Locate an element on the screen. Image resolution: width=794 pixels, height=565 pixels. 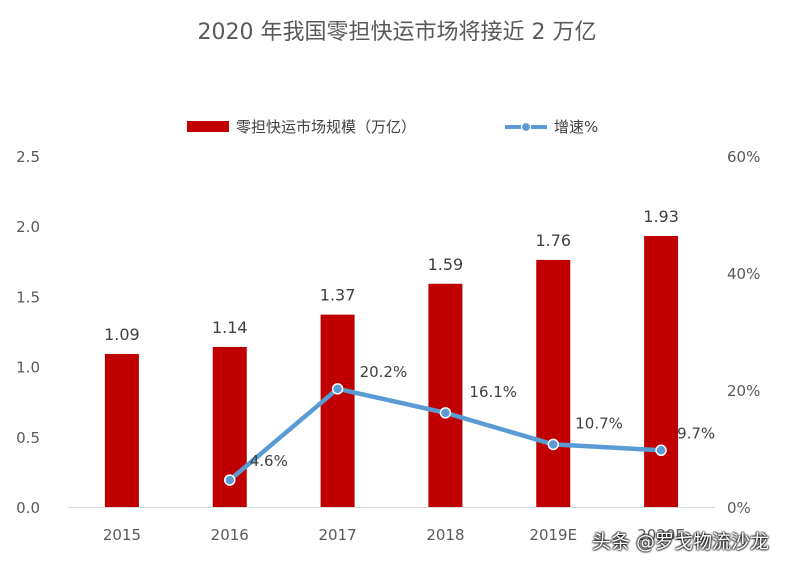
bar-data-label: 1.37 is located at coordinates (338, 295).